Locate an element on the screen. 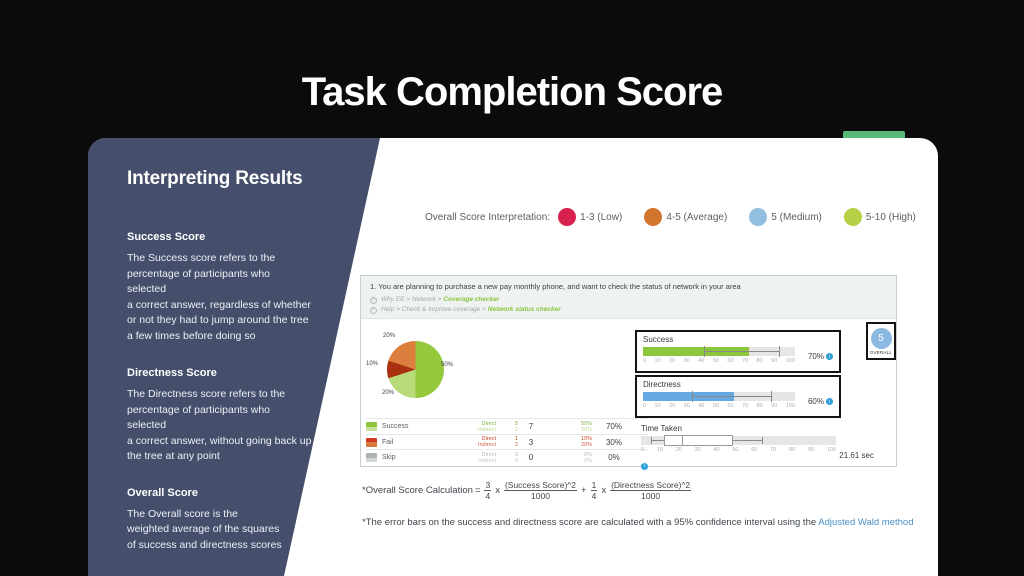 Image resolution: width=1024 pixels, height=576 pixels. total-pct: 30% is located at coordinates (613, 442).